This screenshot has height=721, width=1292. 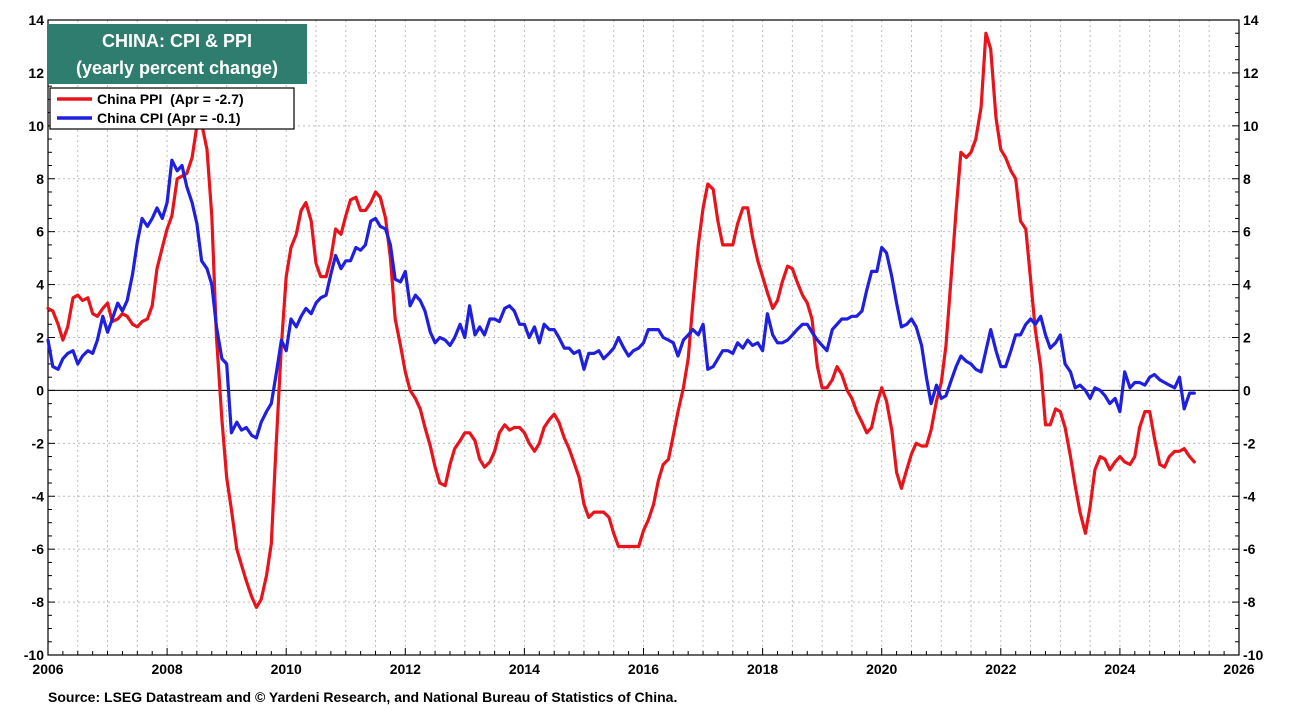 What do you see at coordinates (177, 68) in the screenshot?
I see `chart-title-line-2: (yearly percent change)` at bounding box center [177, 68].